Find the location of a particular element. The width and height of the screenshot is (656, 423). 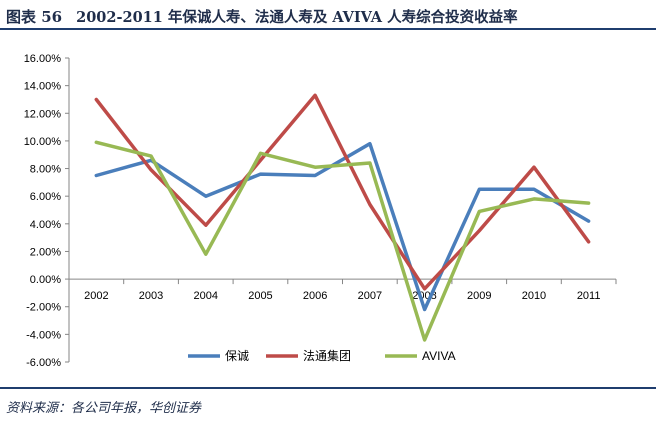

figure-number: 图表 56 is located at coordinates (34, 17).